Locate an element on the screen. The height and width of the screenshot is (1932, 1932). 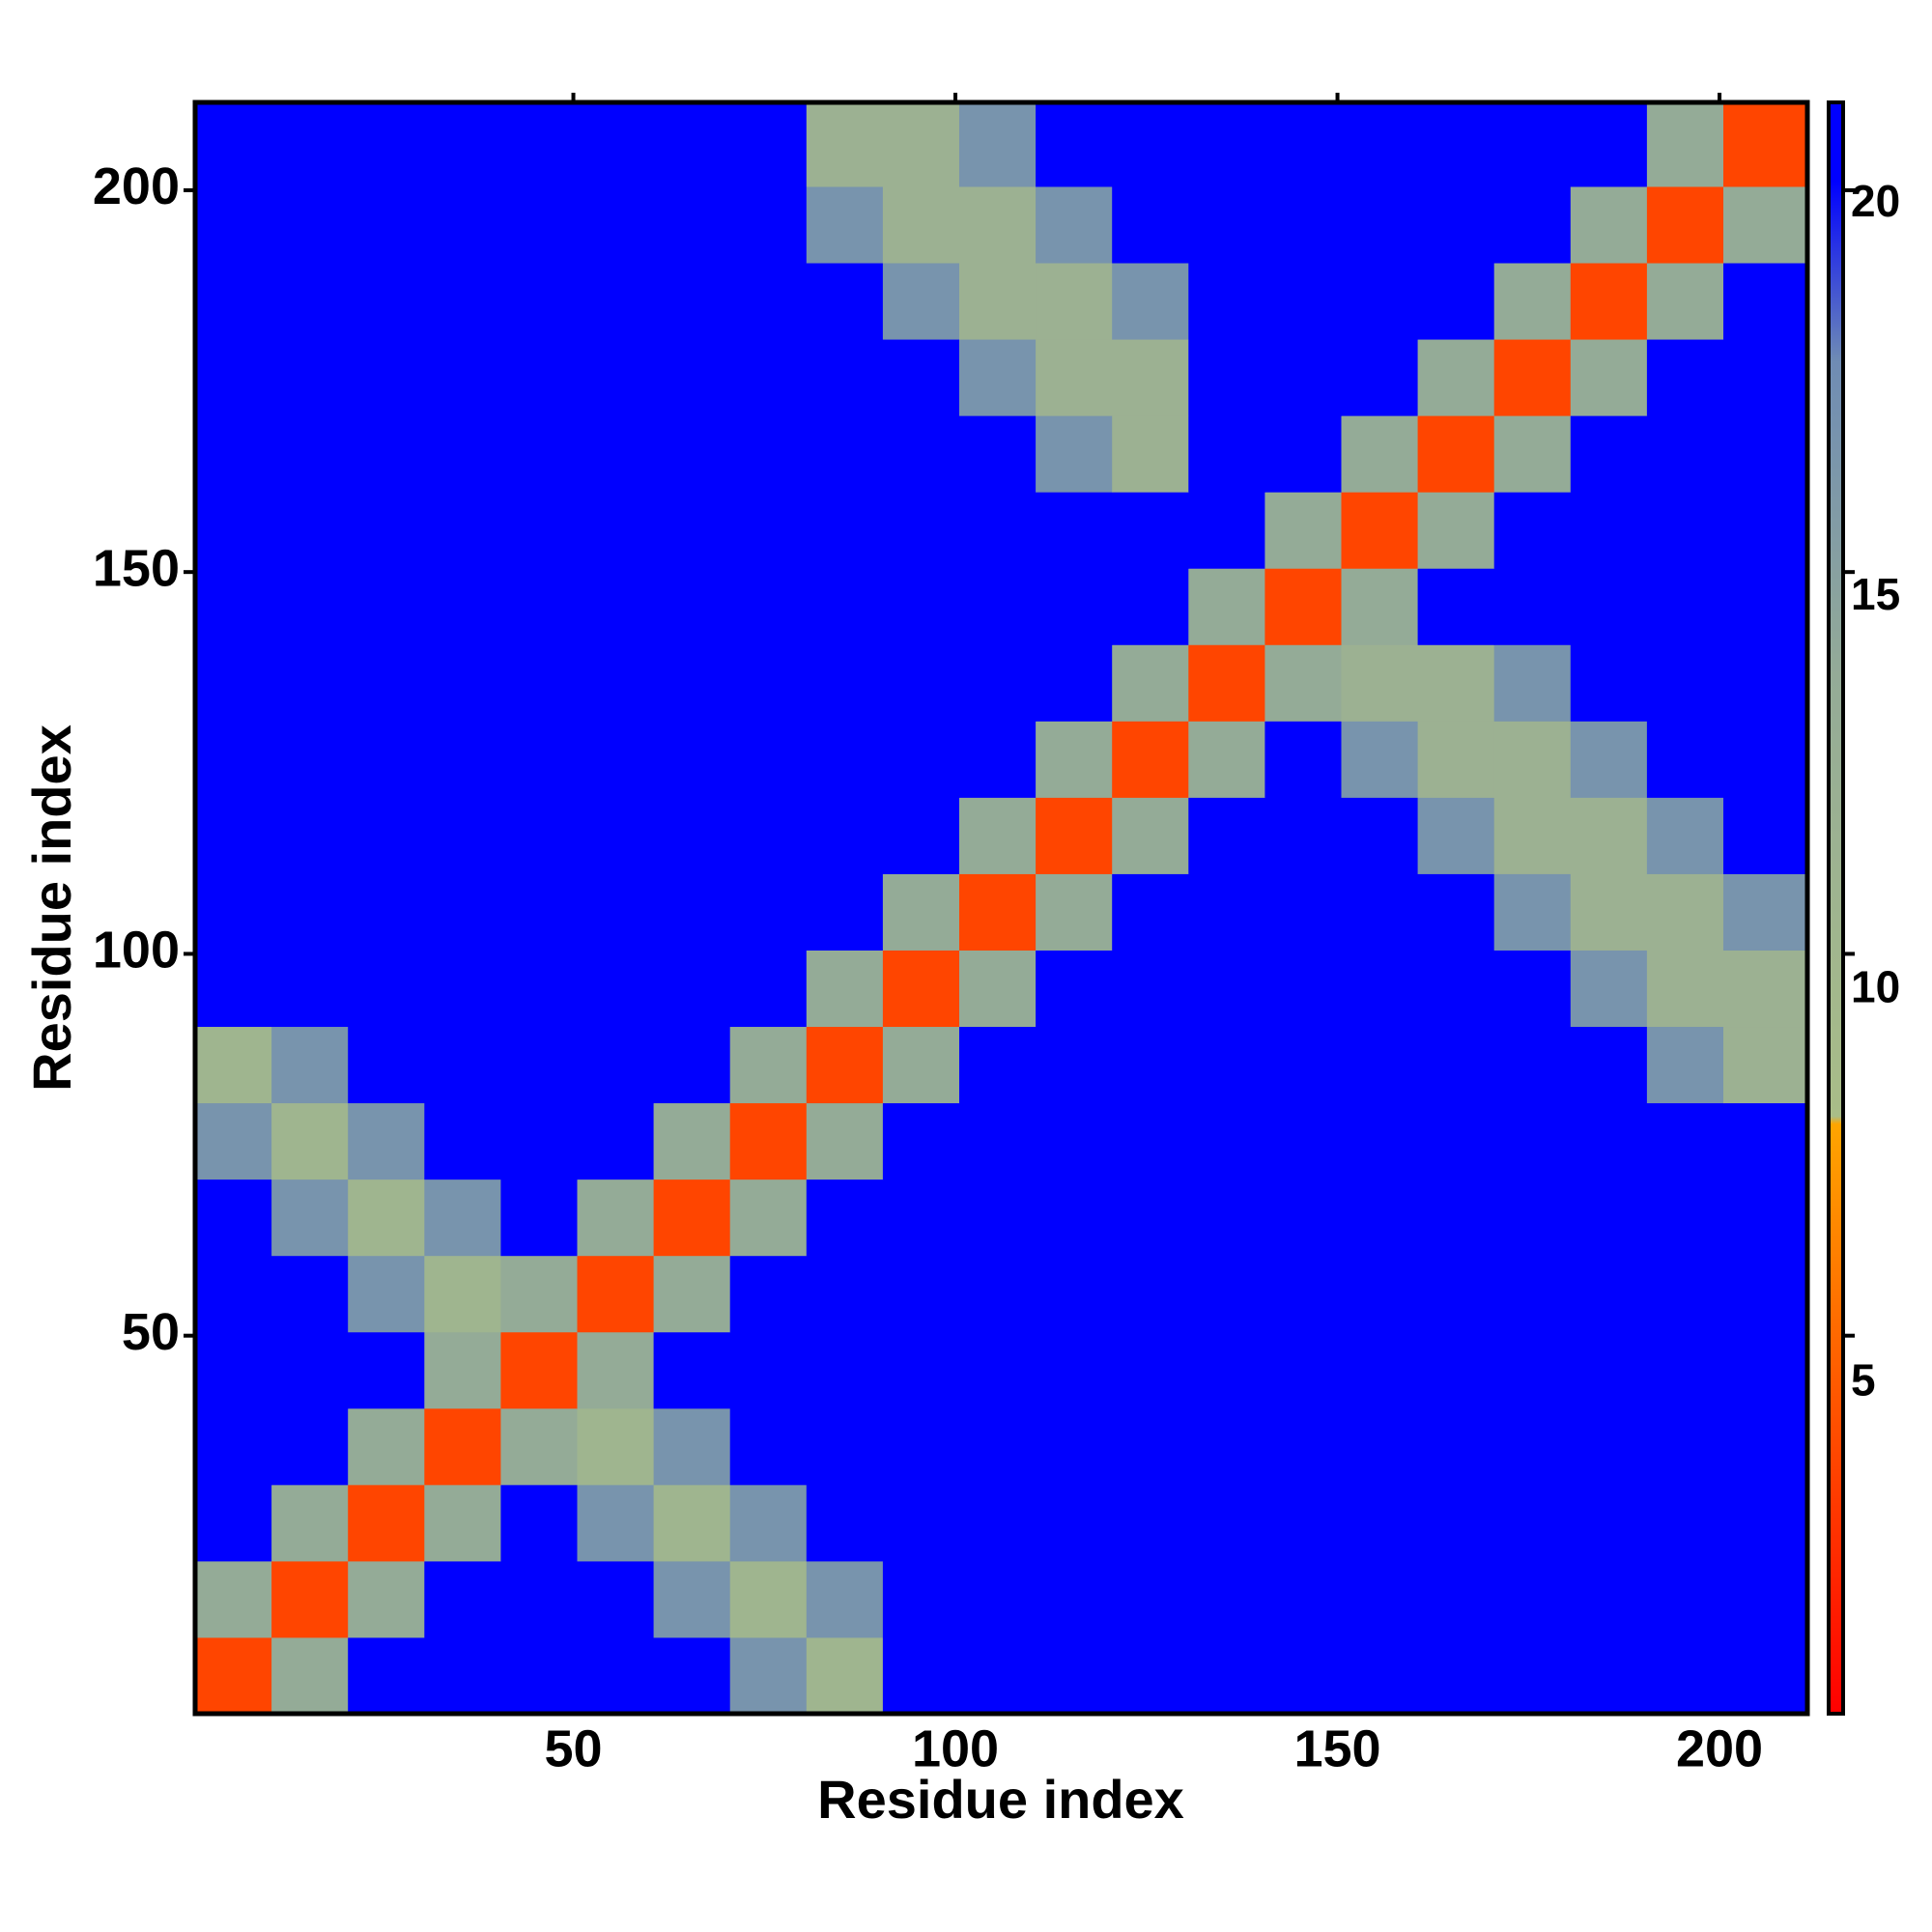
y-tick-label: 200 is located at coordinates (136, 186).